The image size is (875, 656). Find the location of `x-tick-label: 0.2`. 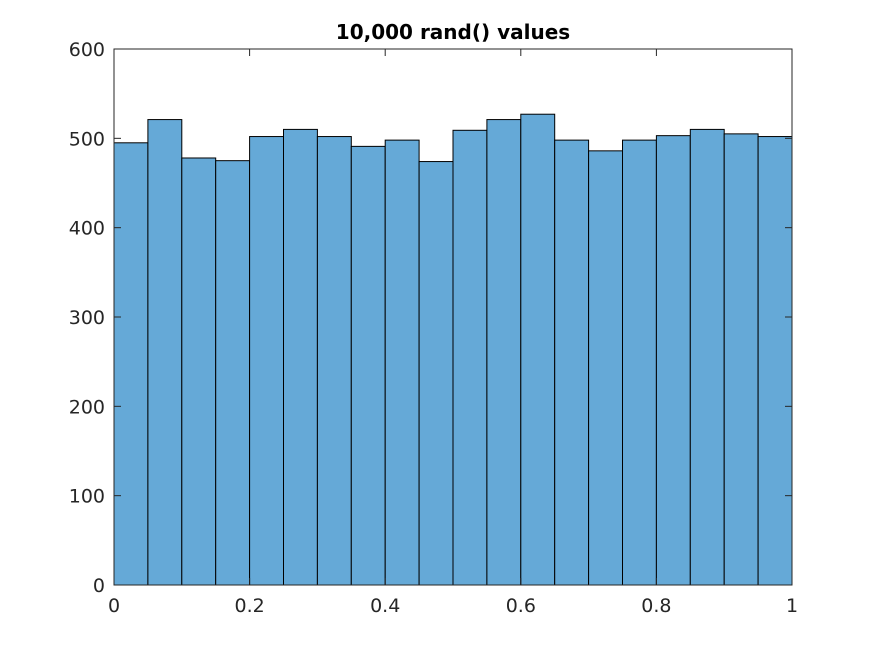

x-tick-label: 0.2 is located at coordinates (249, 606).